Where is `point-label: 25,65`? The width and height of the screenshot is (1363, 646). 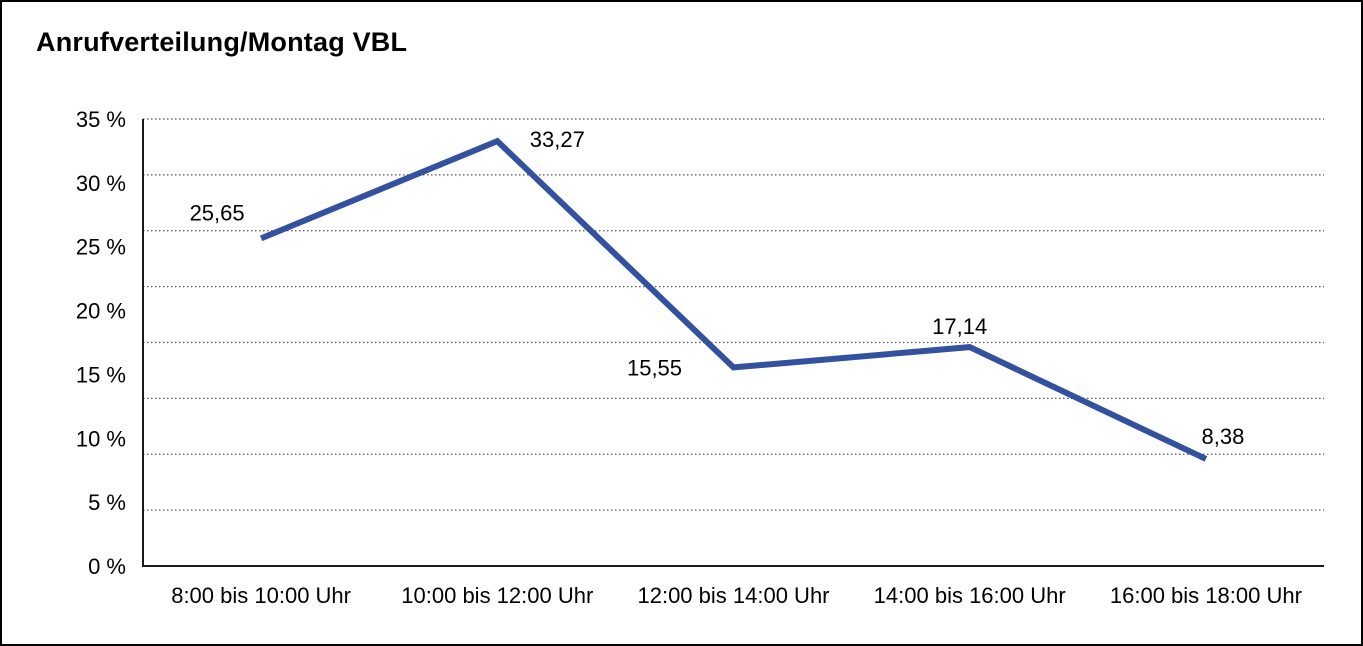 point-label: 25,65 is located at coordinates (217, 212).